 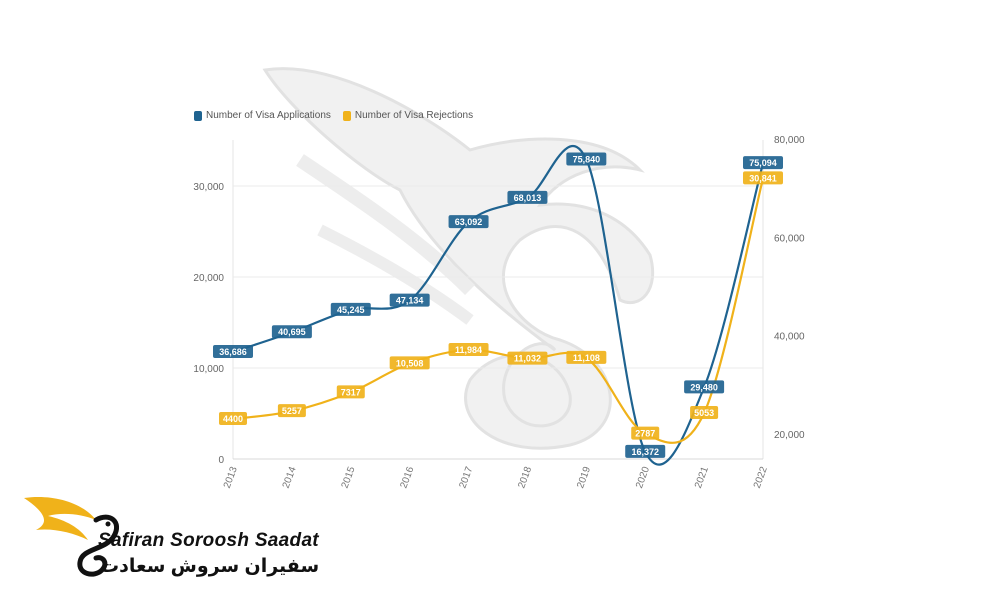 I want to click on data-label-text: 2787, so click(x=645, y=434).